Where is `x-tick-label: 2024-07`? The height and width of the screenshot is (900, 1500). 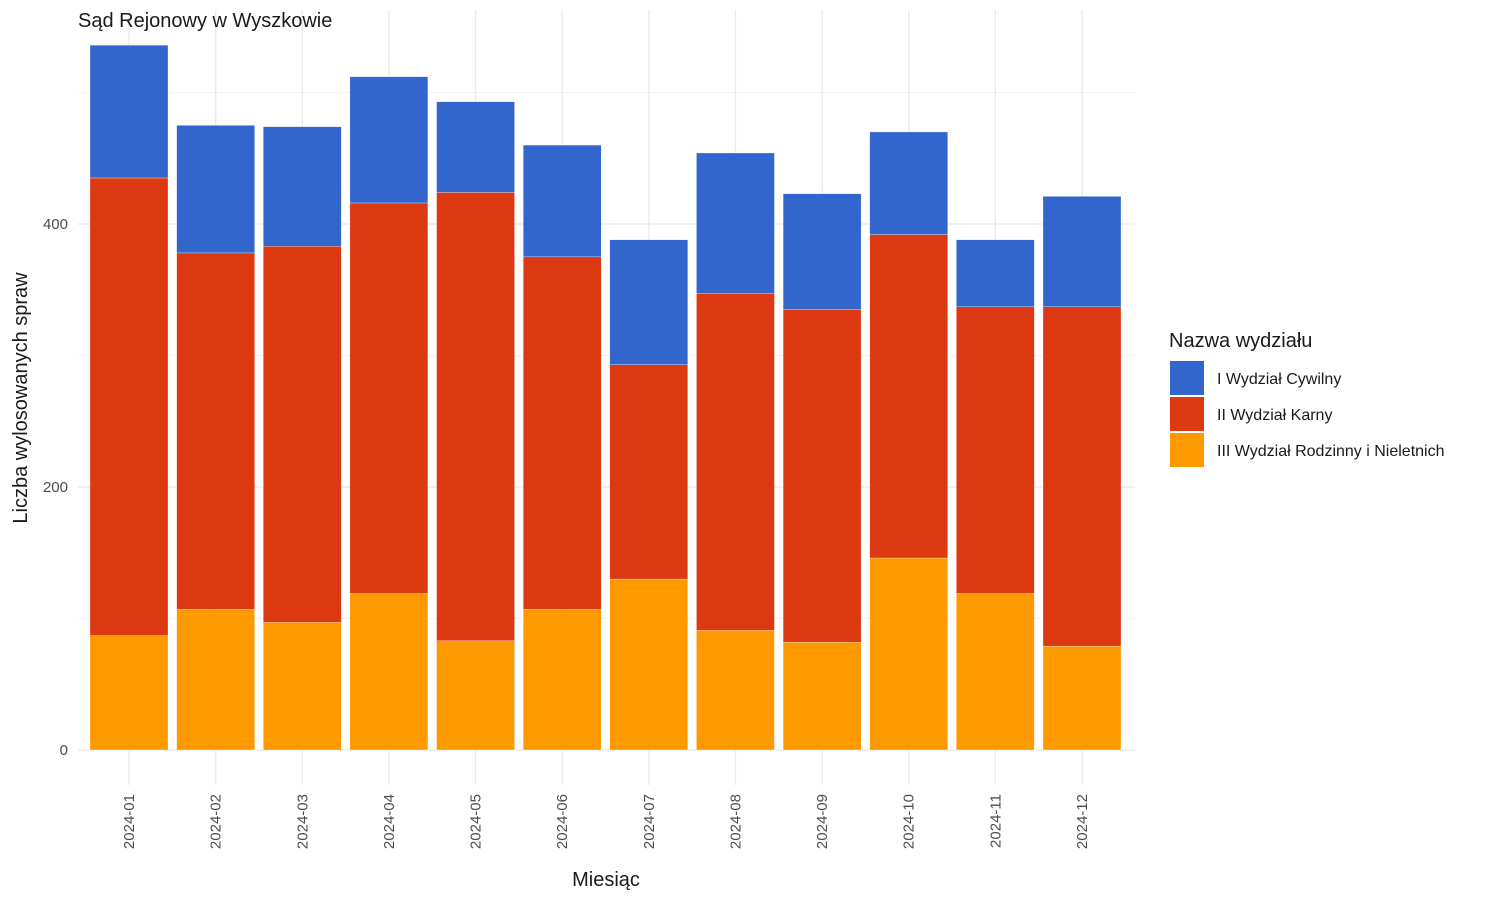 x-tick-label: 2024-07 is located at coordinates (649, 821).